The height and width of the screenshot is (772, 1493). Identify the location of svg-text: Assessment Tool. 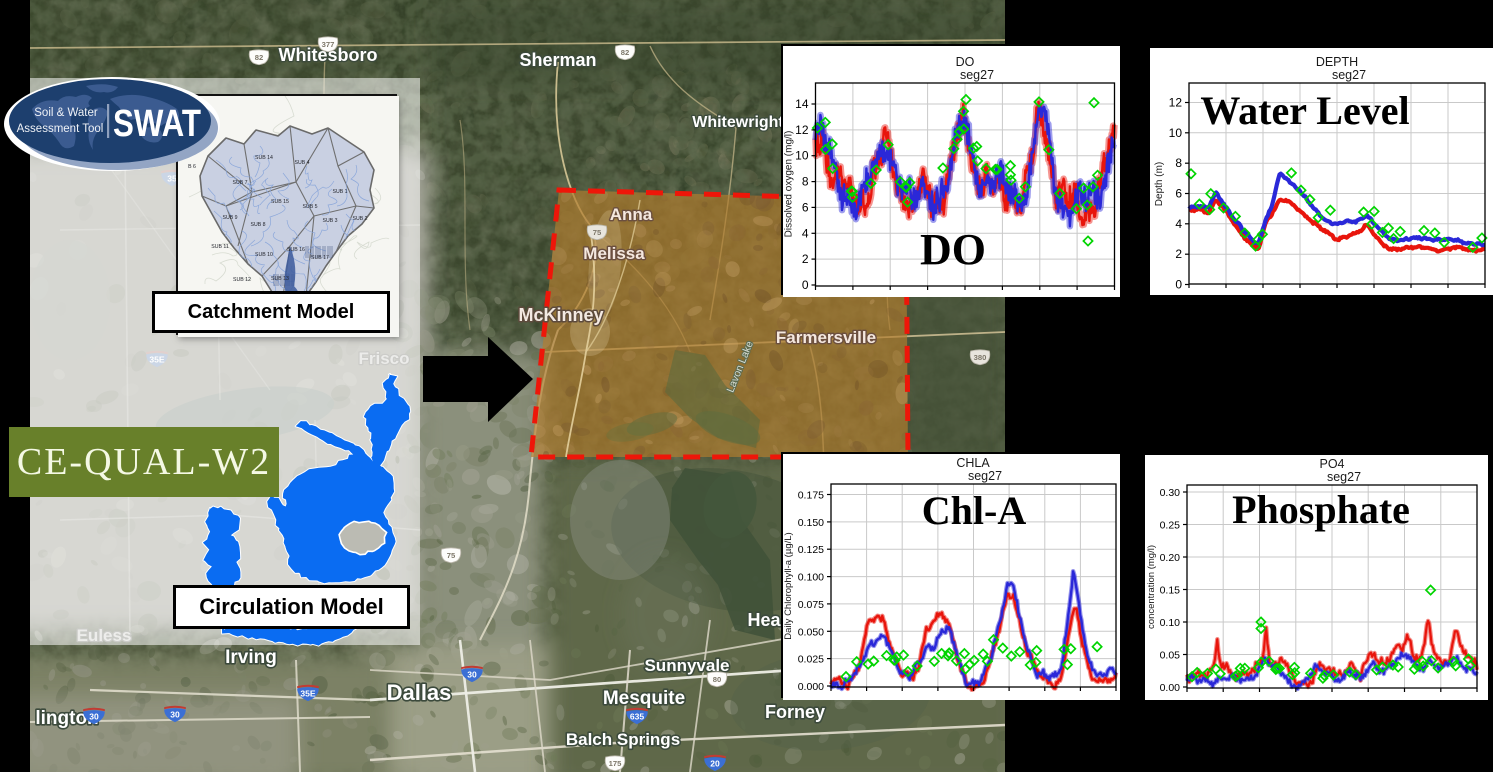
(60, 129).